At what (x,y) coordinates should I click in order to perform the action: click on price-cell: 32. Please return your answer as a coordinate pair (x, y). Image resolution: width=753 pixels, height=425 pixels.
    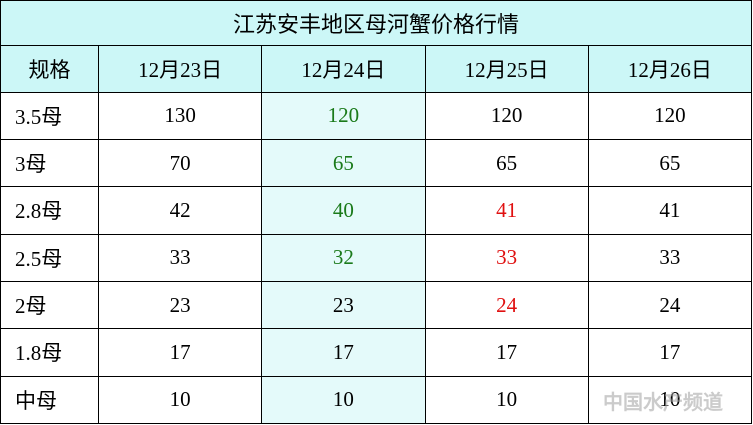
    Looking at the image, I should click on (343, 257).